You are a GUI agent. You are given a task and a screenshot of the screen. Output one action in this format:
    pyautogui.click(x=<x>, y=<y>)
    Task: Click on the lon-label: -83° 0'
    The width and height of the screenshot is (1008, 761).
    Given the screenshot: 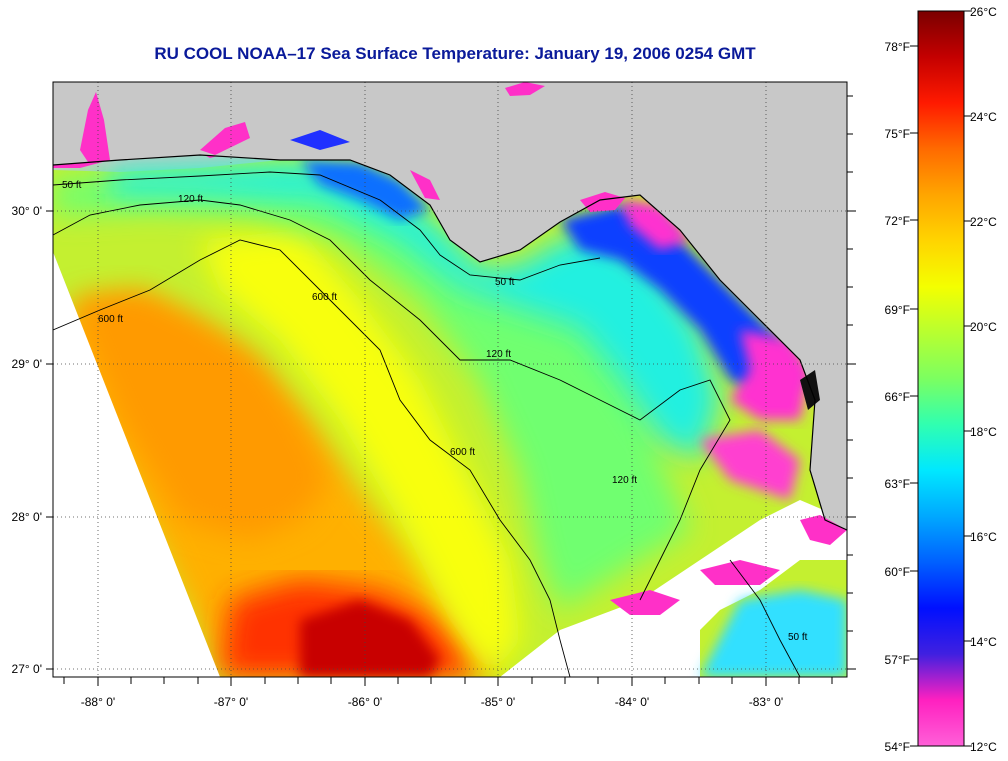 What is the action you would take?
    pyautogui.click(x=766, y=702)
    